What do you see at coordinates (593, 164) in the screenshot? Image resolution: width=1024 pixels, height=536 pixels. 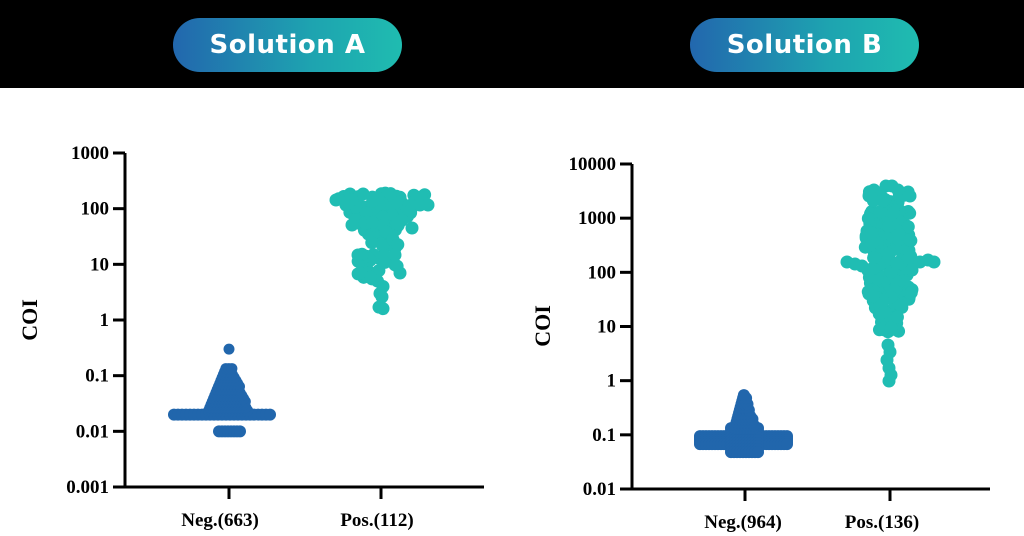 I see `svg-text: 10000` at bounding box center [593, 164].